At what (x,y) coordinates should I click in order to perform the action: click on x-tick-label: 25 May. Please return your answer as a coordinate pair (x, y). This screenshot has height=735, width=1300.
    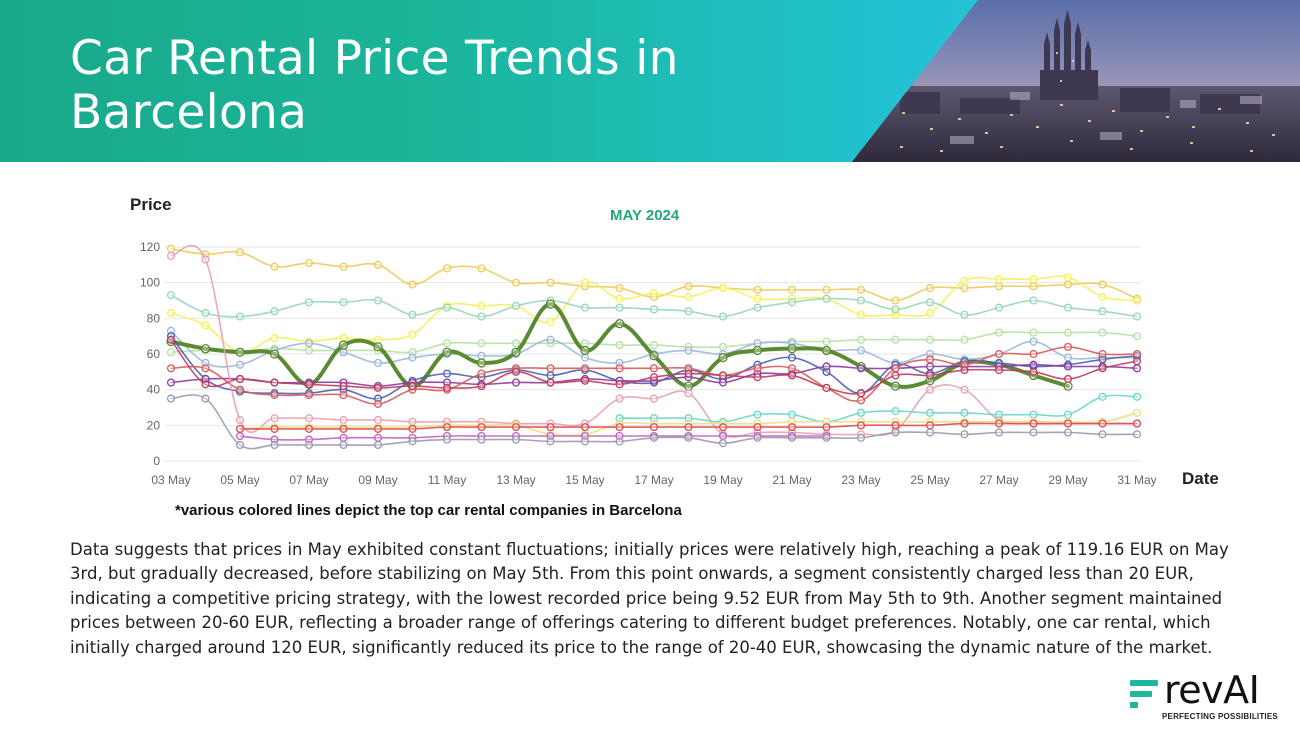
    Looking at the image, I should click on (929, 480).